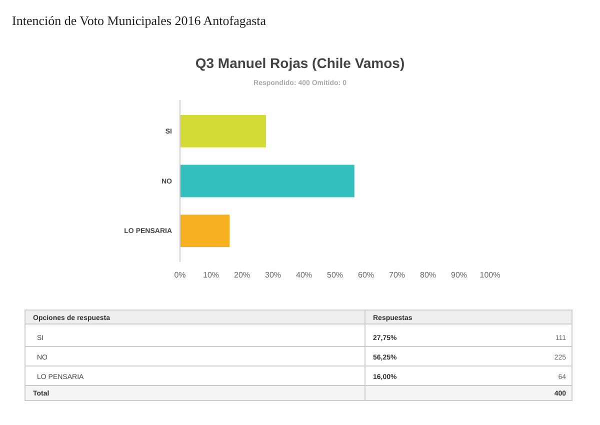 This screenshot has width=600, height=425. What do you see at coordinates (428, 275) in the screenshot?
I see `x-tick-label: 80%` at bounding box center [428, 275].